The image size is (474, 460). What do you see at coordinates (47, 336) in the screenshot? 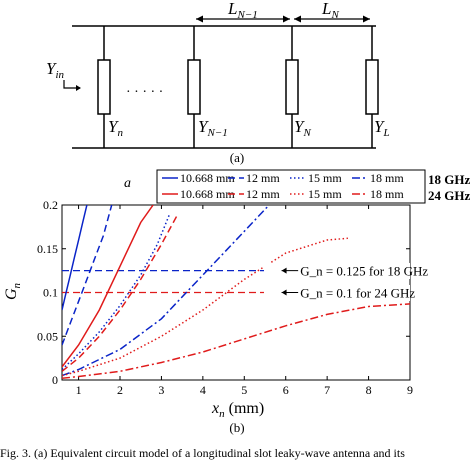
I see `y-tick-label: 0.05` at bounding box center [47, 336].